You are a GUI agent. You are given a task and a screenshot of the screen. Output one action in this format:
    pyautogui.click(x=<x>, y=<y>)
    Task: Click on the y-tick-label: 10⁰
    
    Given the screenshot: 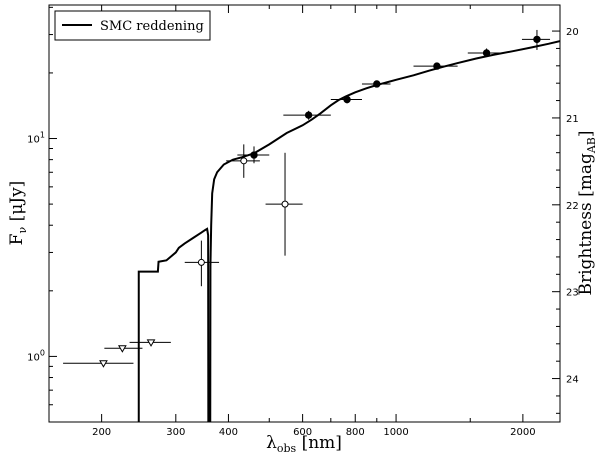 What is the action you would take?
    pyautogui.click(x=36, y=355)
    